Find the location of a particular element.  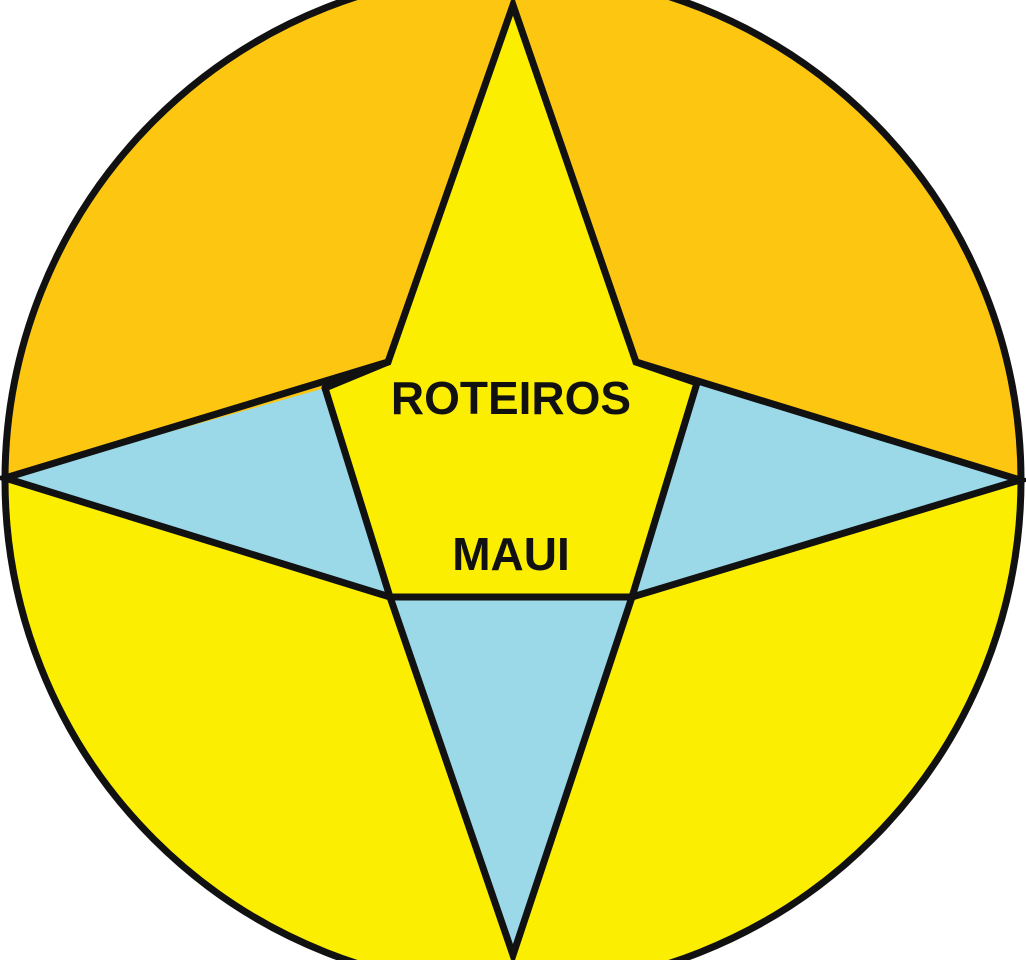

logo-title-line2: MAUI is located at coordinates (511, 554).